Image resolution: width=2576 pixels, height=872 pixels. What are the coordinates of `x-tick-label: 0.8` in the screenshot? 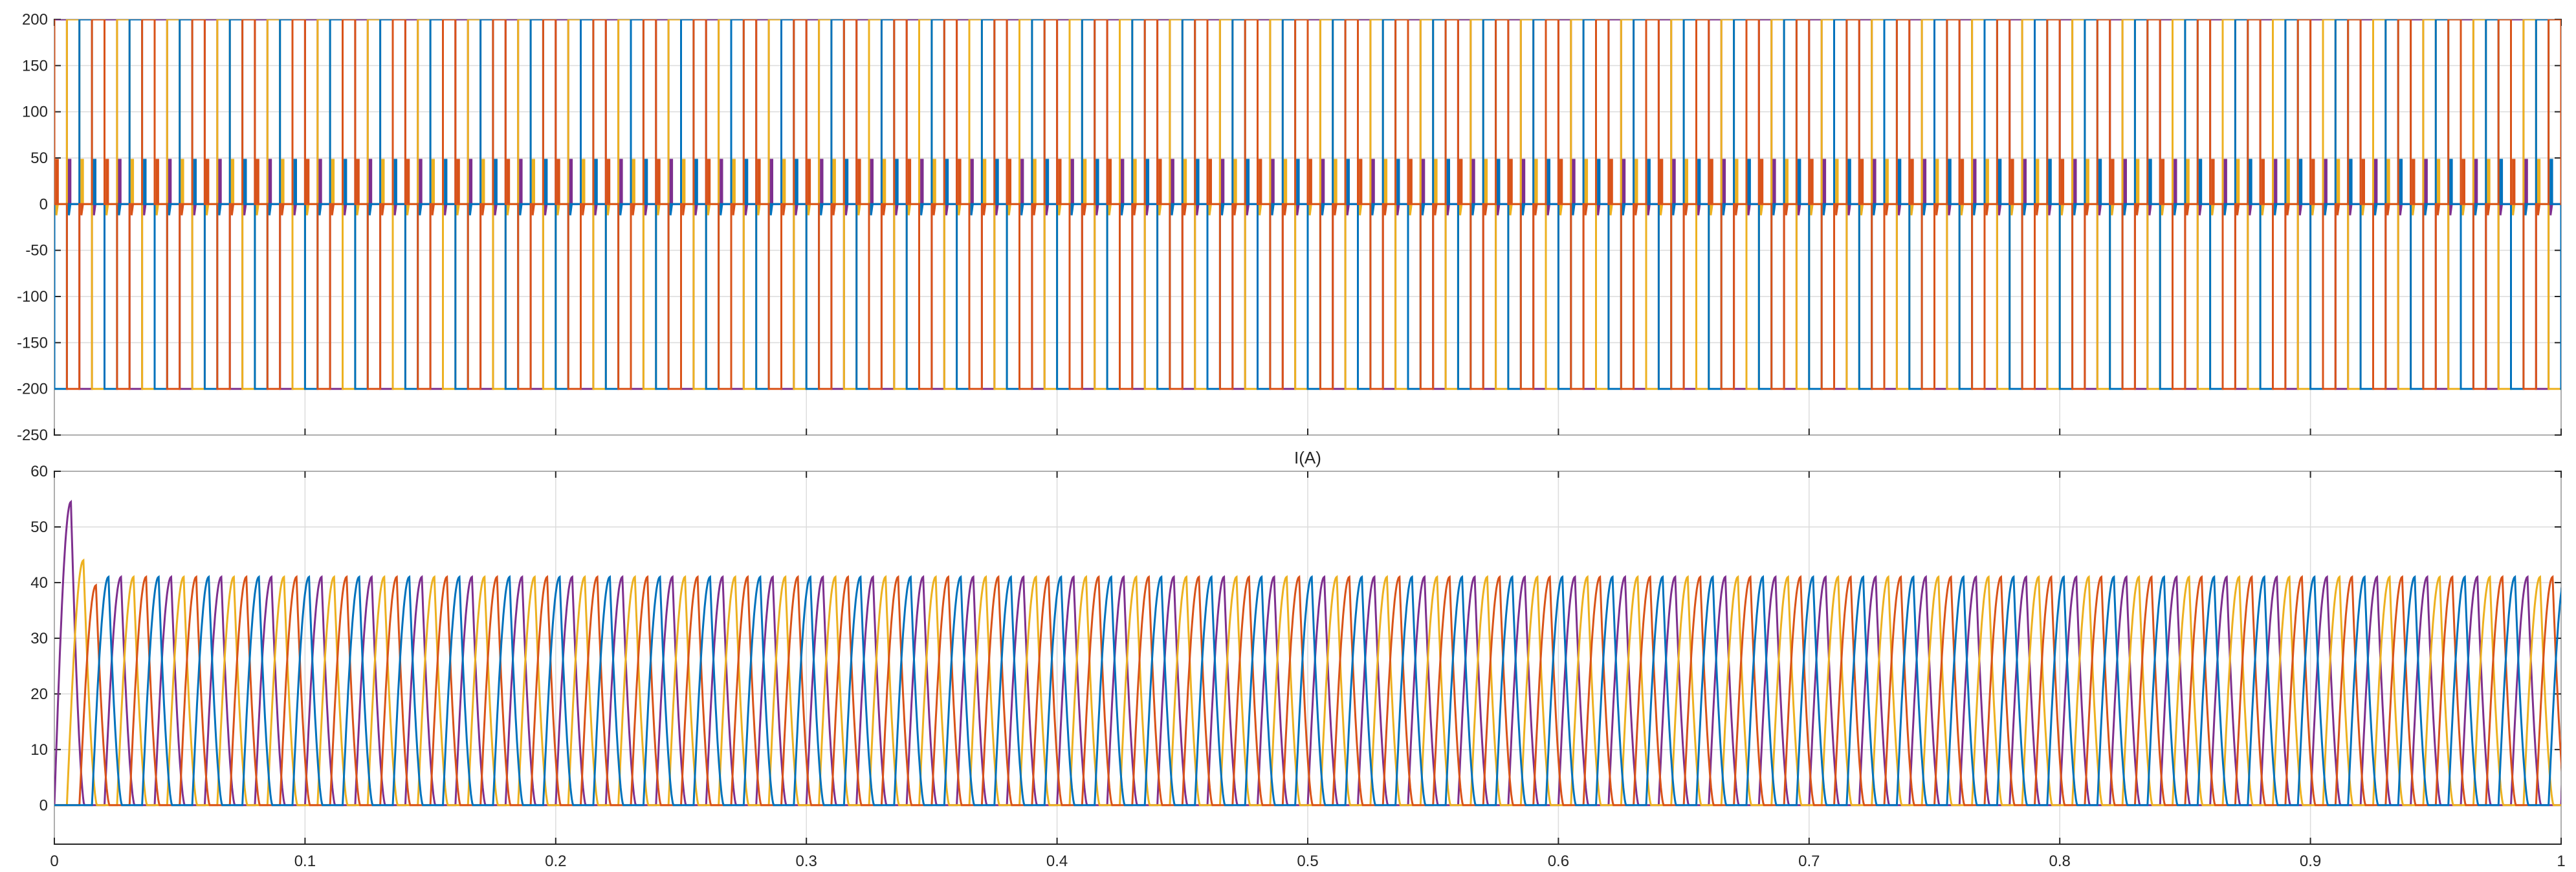 It's located at (2060, 861).